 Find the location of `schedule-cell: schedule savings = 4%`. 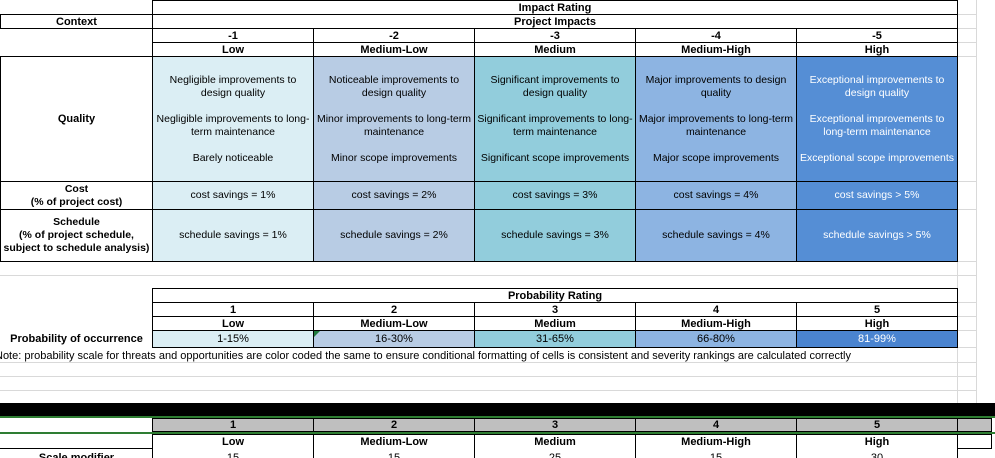

schedule-cell: schedule savings = 4% is located at coordinates (716, 235).